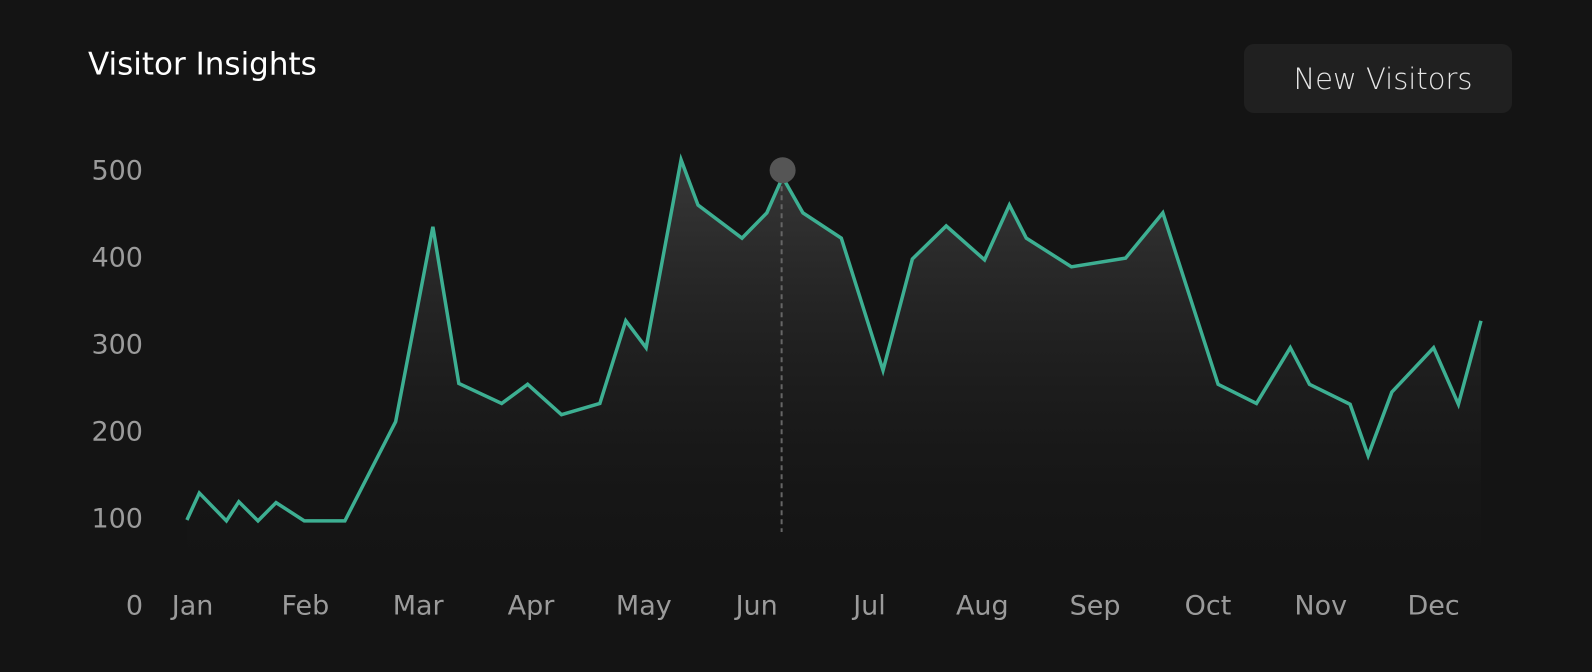 Image resolution: width=1592 pixels, height=672 pixels. Describe the element at coordinates (117, 432) in the screenshot. I see `y-tick-label: 200` at that location.